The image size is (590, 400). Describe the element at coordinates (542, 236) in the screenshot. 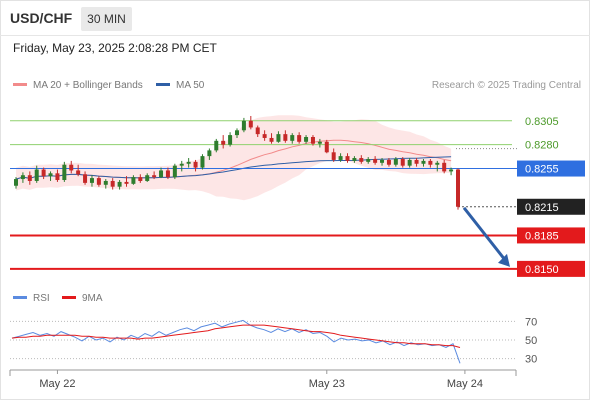

I see `level-label-4: 0.8185` at that location.